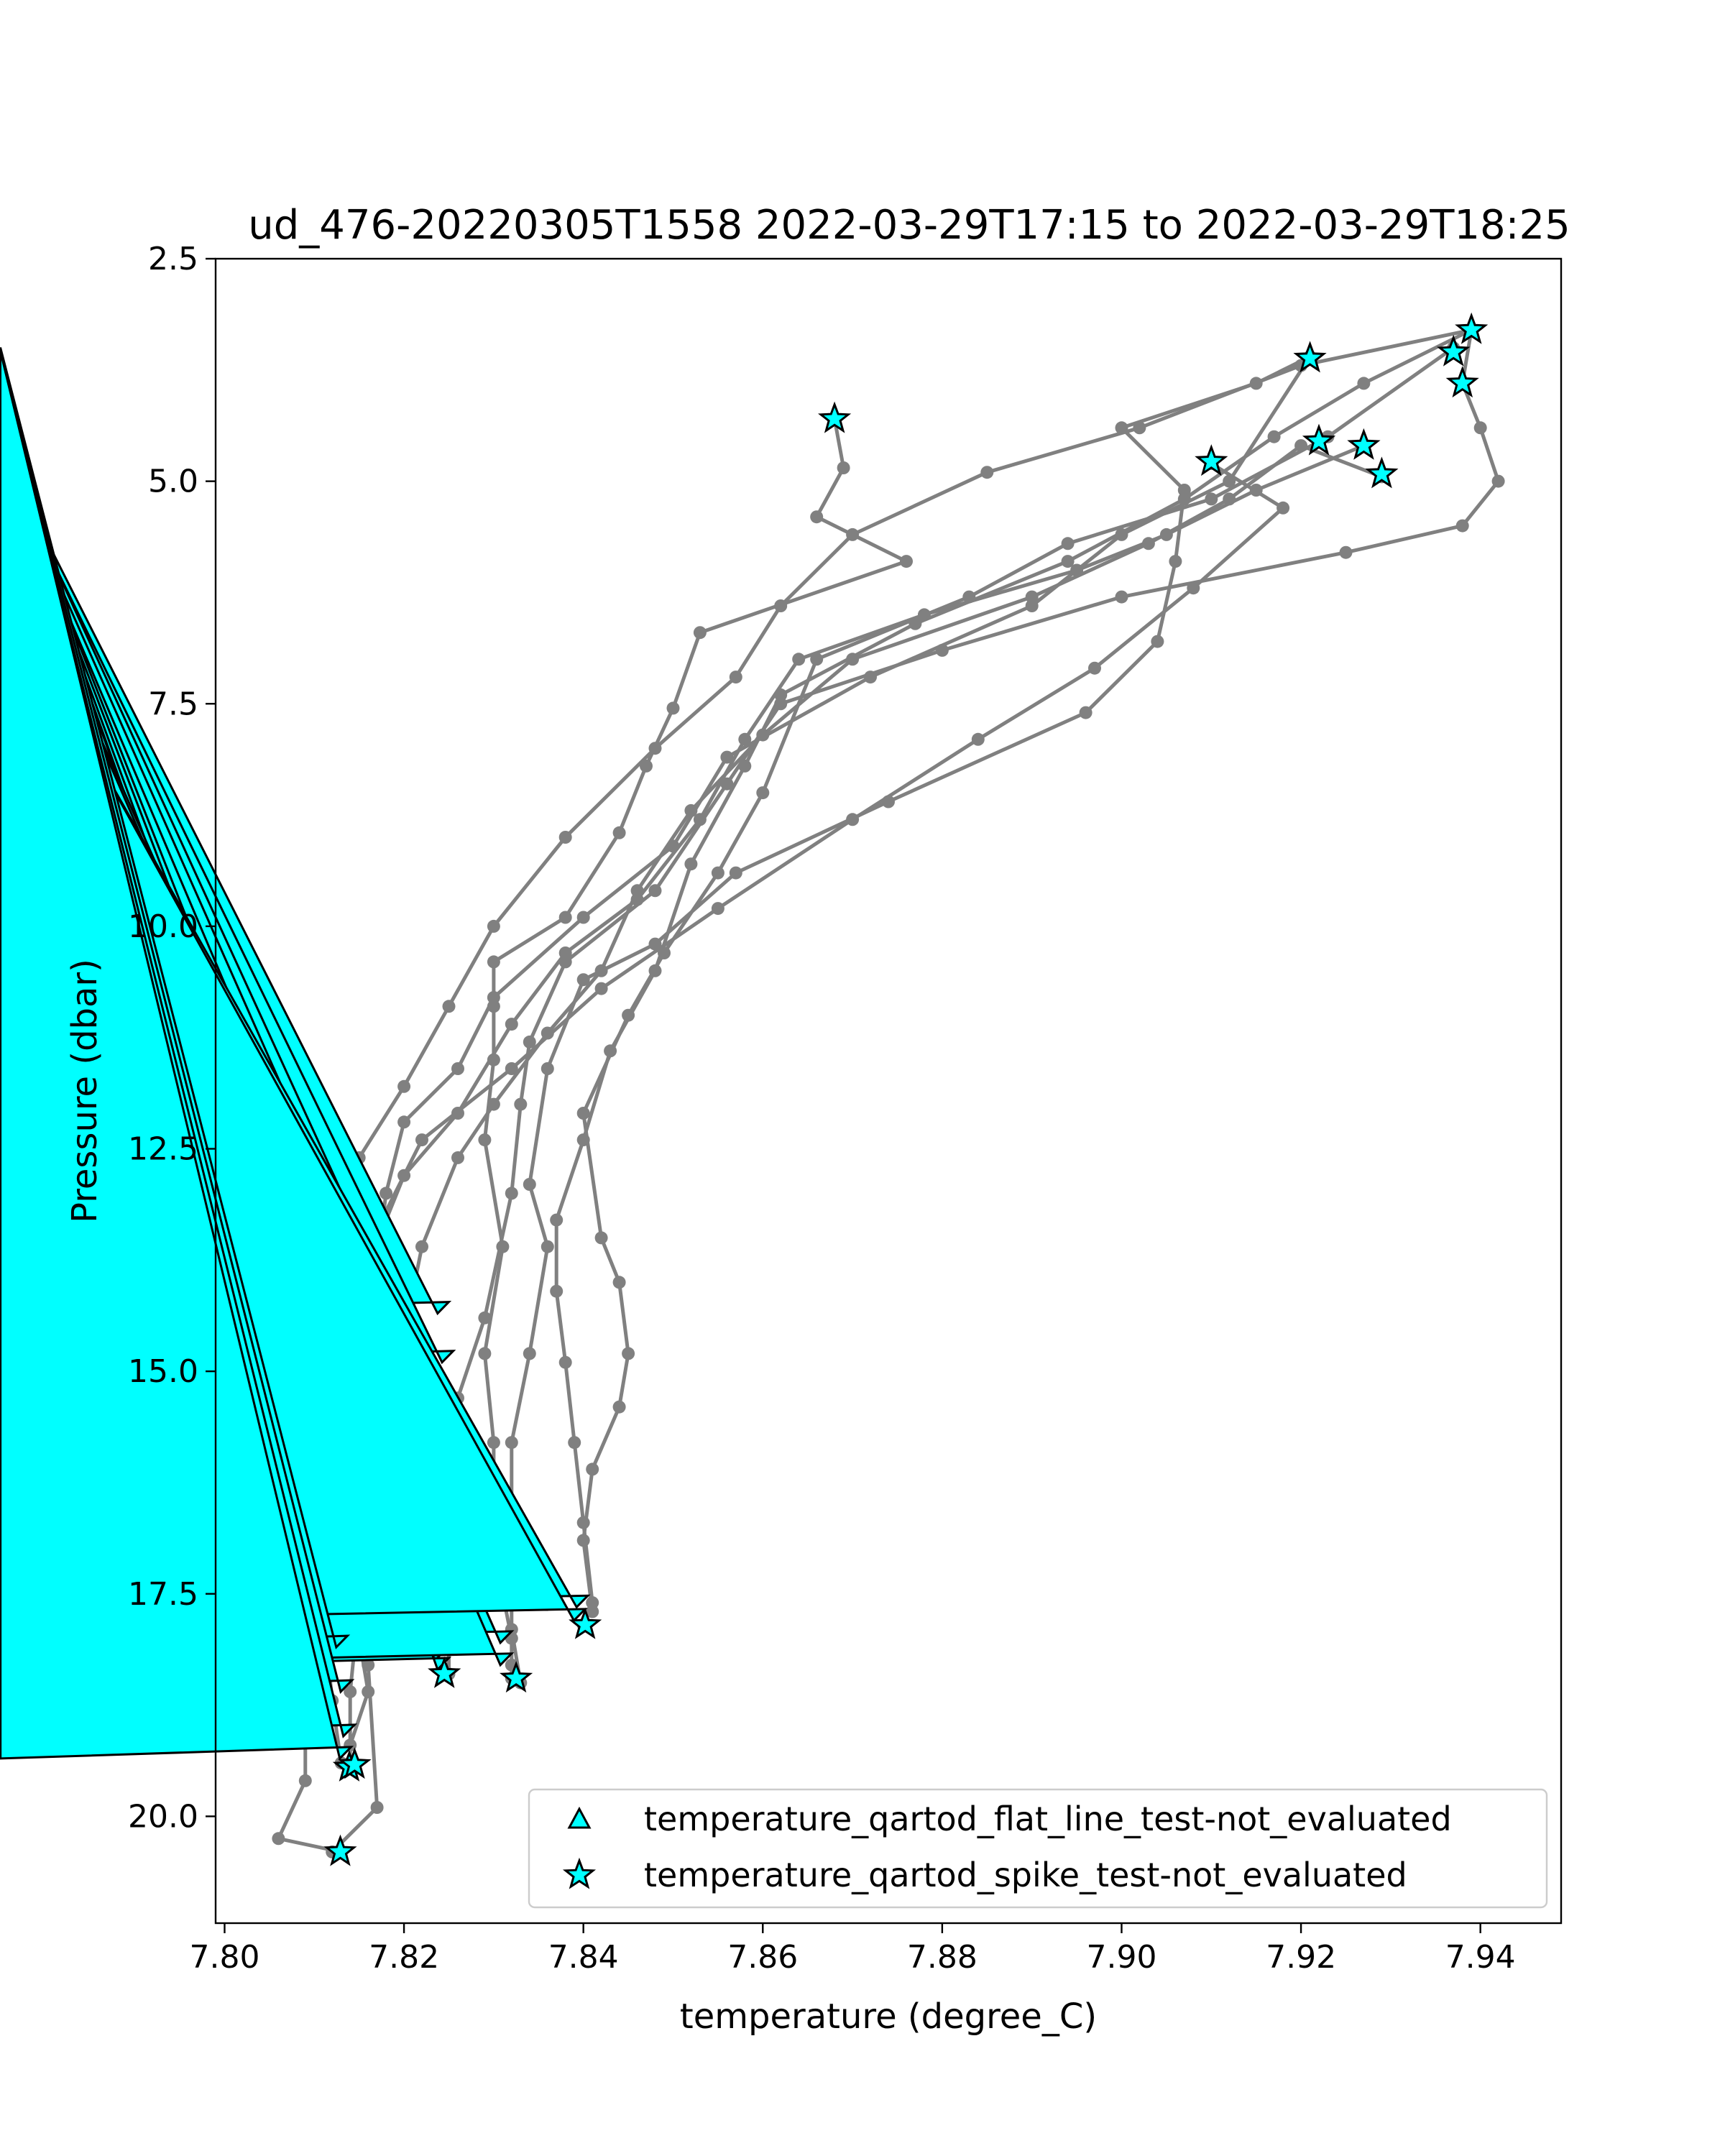 The width and height of the screenshot is (1725, 2156). I want to click on x-tick-label-7: 7.92, so click(1301, 1958).